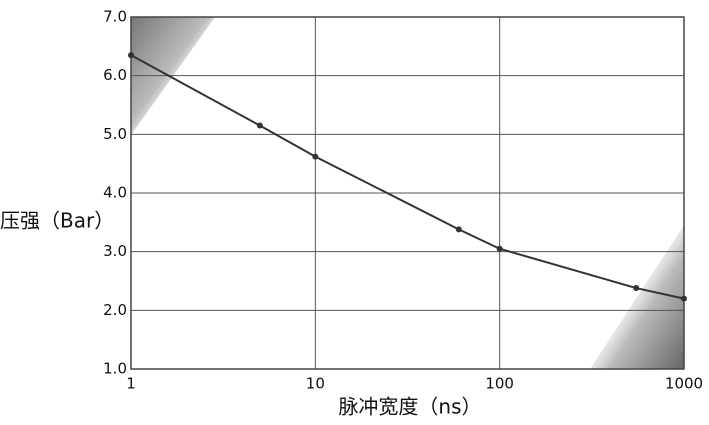  I want to click on y-tick-label: 5.0, so click(115, 134).